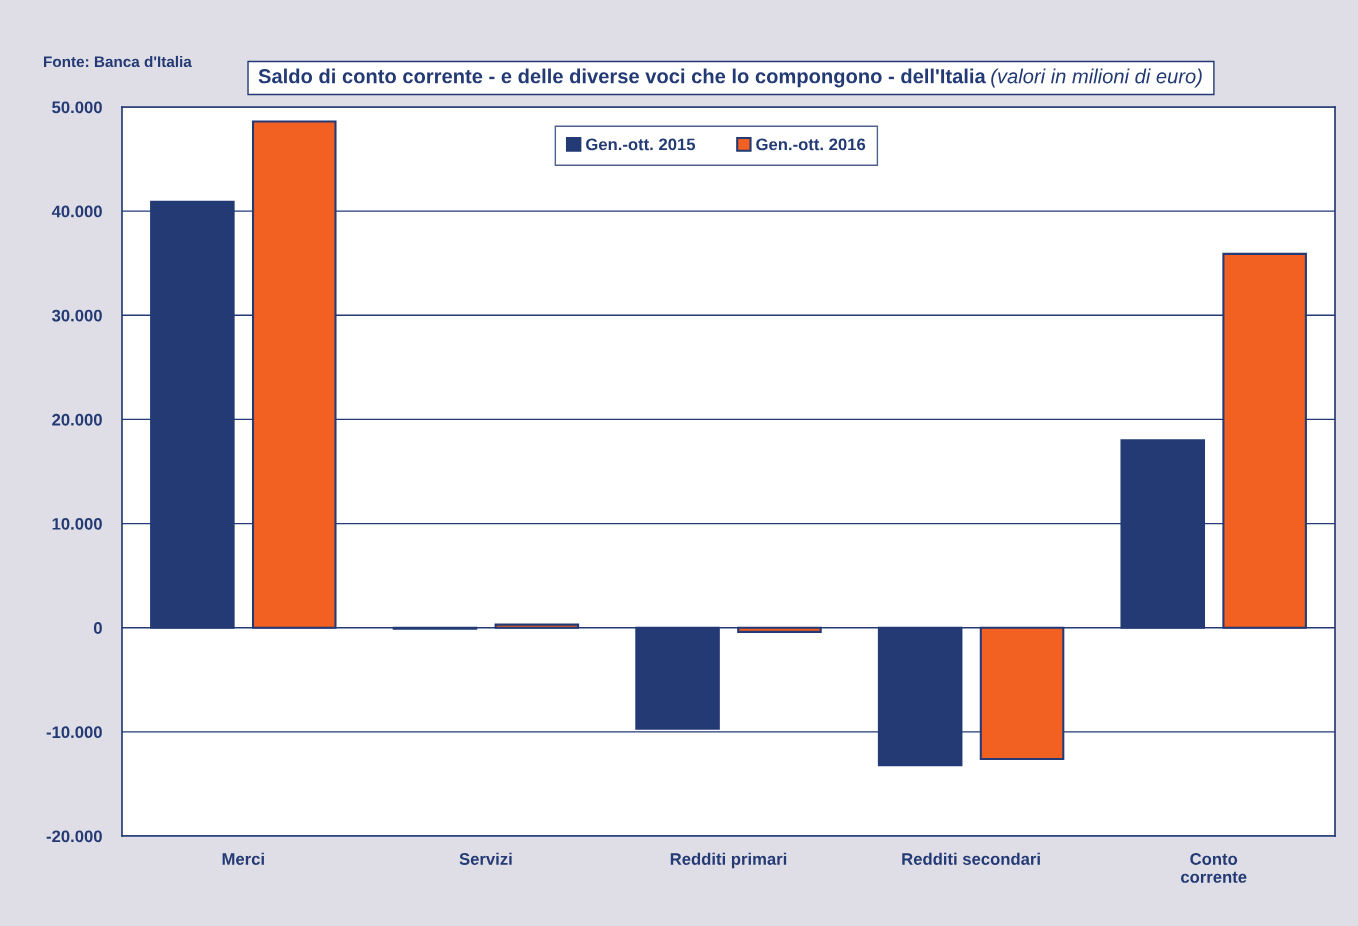 Image resolution: width=1358 pixels, height=926 pixels. Describe the element at coordinates (74, 836) in the screenshot. I see `y-tick-label: -20.000` at that location.